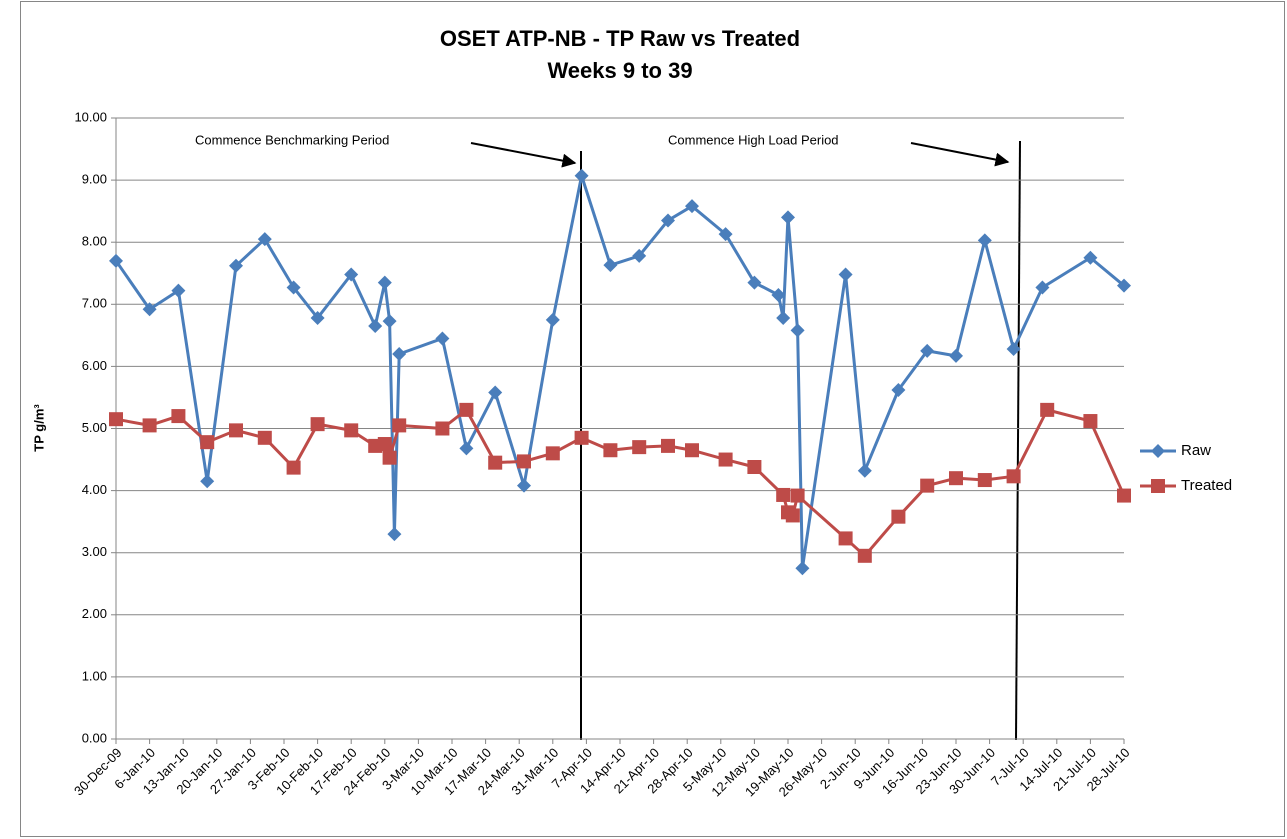  Describe the element at coordinates (1206, 485) in the screenshot. I see `legend-label: Treated` at that location.